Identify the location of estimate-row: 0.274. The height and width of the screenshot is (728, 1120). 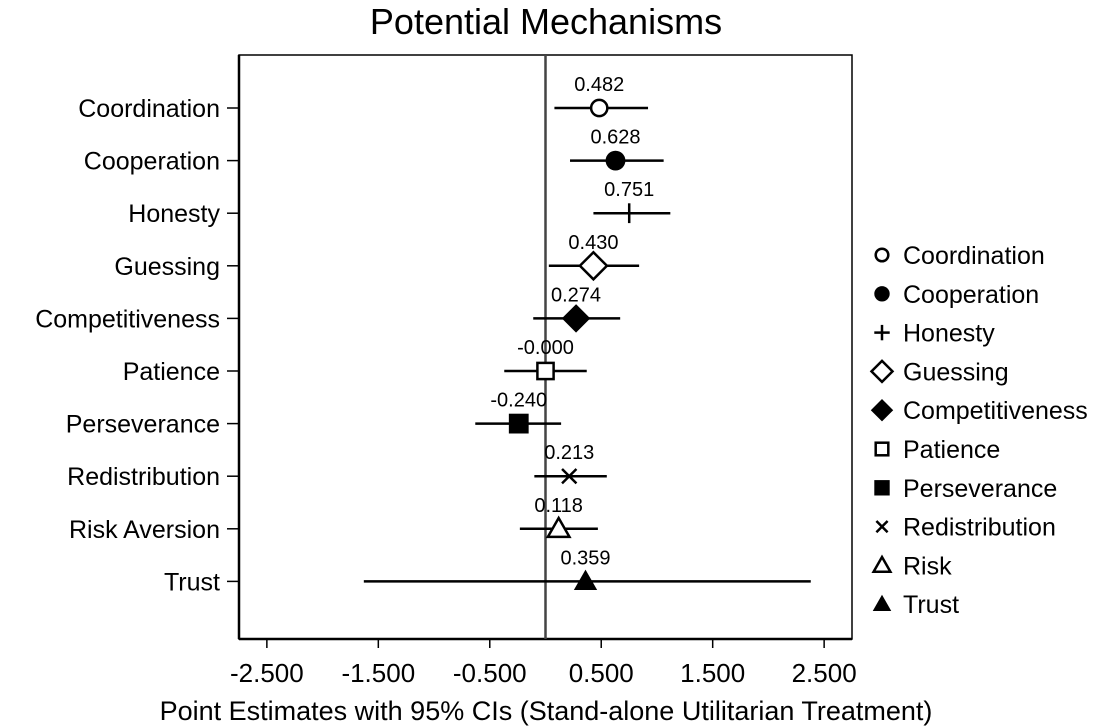
(577, 308).